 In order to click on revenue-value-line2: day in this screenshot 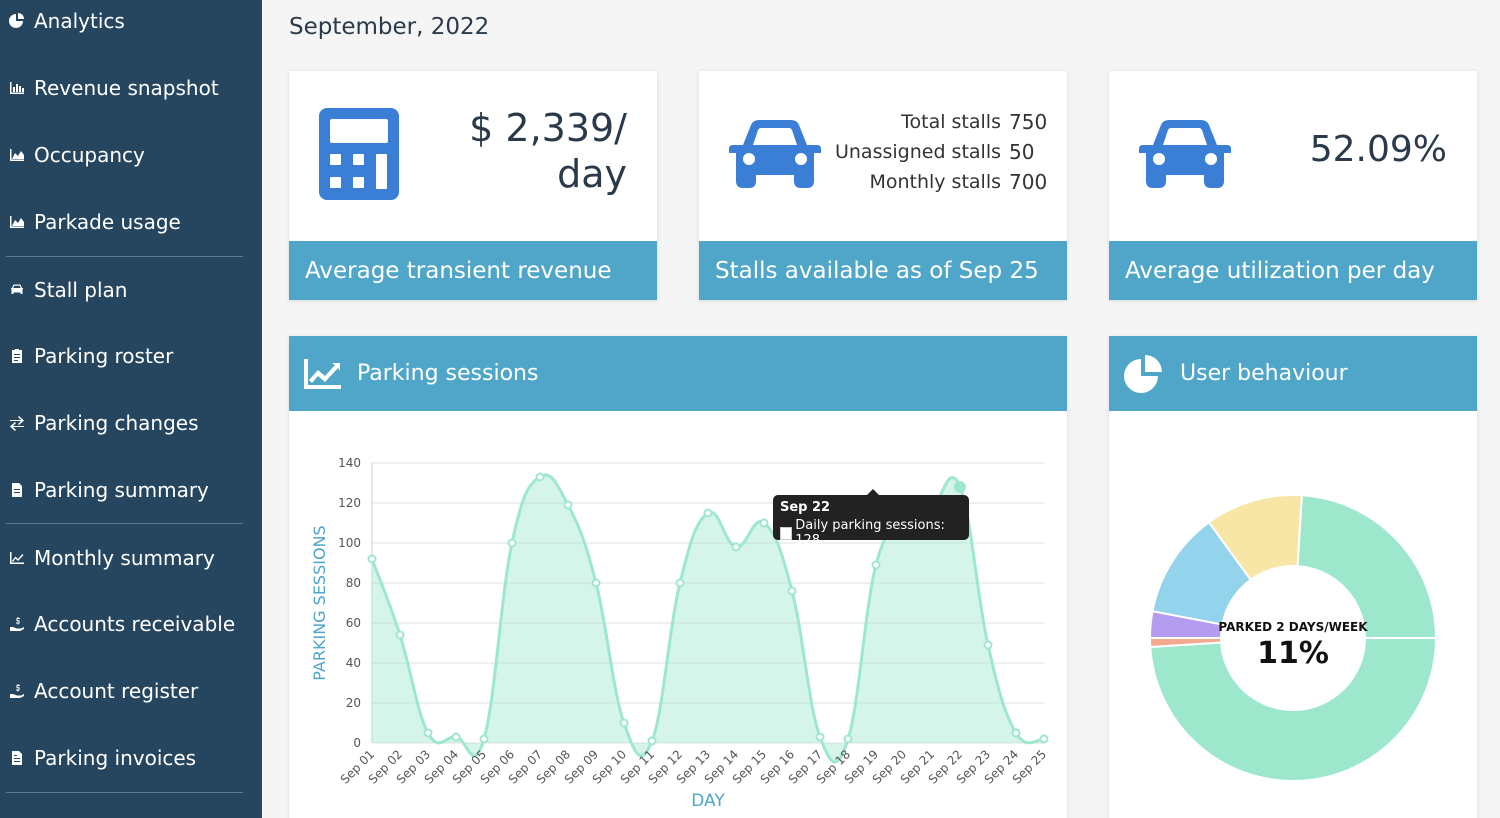, I will do `click(592, 174)`.